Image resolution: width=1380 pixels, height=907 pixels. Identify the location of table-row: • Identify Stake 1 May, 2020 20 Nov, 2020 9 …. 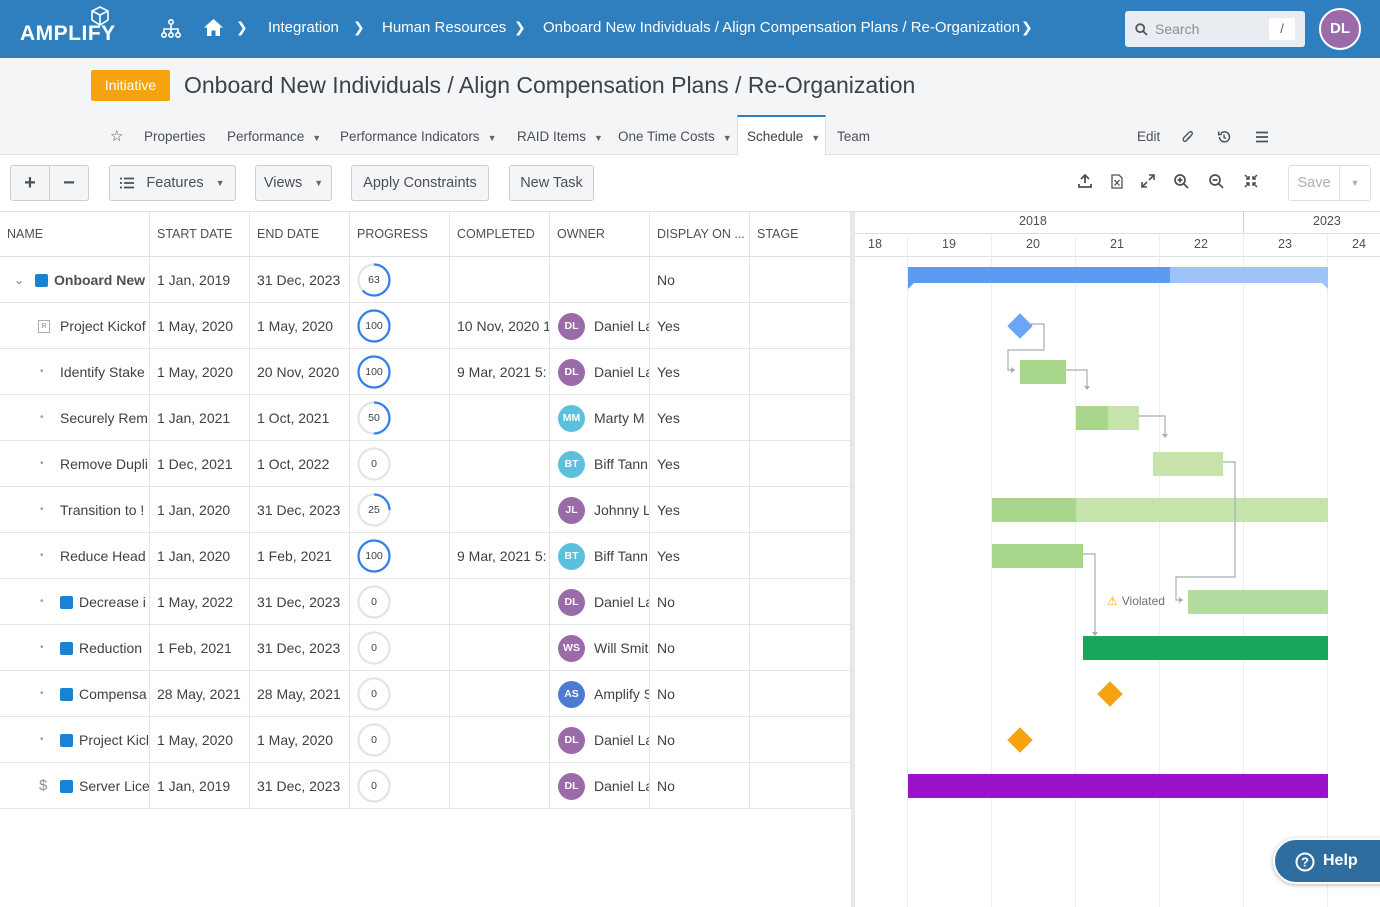
(425, 372).